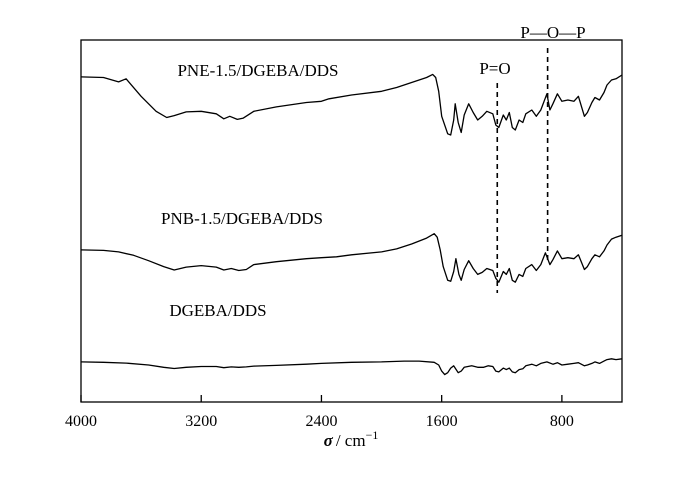 This screenshot has height=481, width=700. What do you see at coordinates (552, 32) in the screenshot?
I see `annotation-label-2: P—O—P` at bounding box center [552, 32].